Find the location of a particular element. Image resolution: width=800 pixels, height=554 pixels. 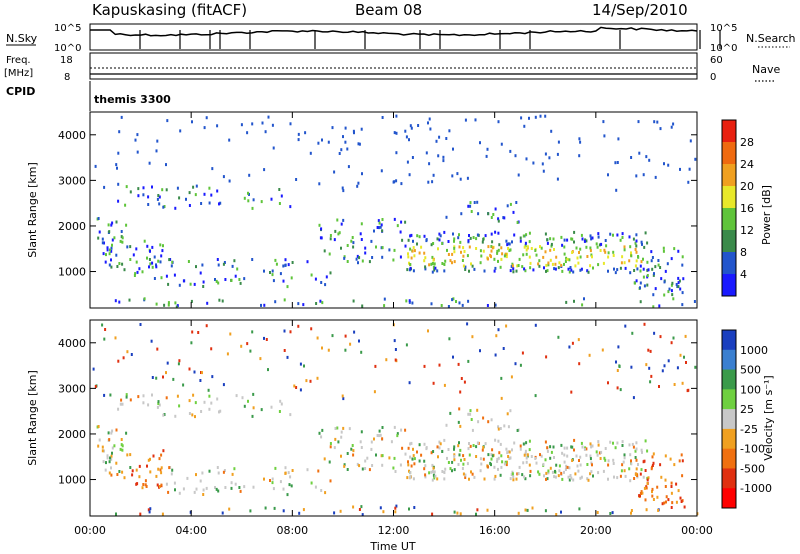

colorbar-tick-label: -25 is located at coordinates (749, 429).